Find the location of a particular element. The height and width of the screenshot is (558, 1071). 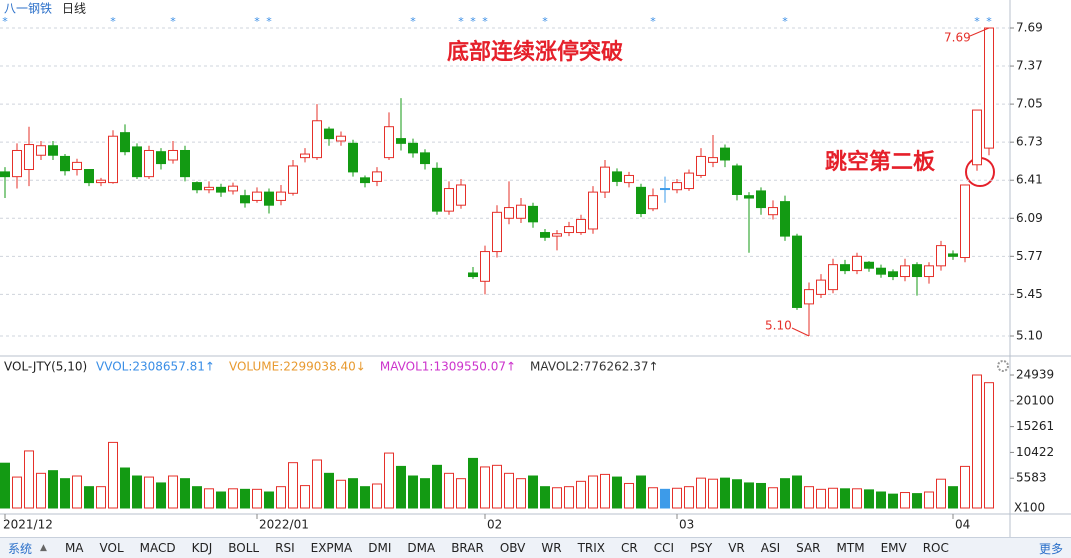

indicator-tab: DMA is located at coordinates (421, 548).